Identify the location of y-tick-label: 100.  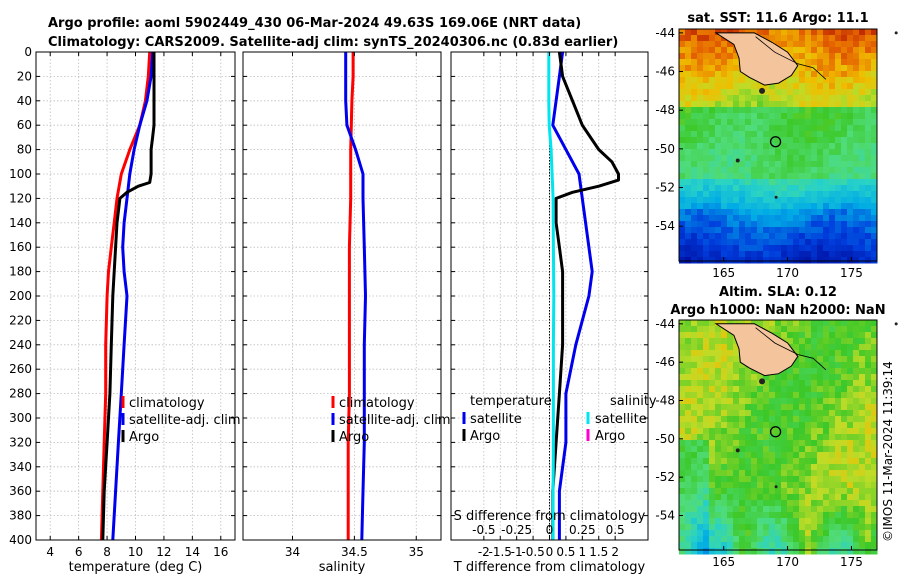
(20, 174).